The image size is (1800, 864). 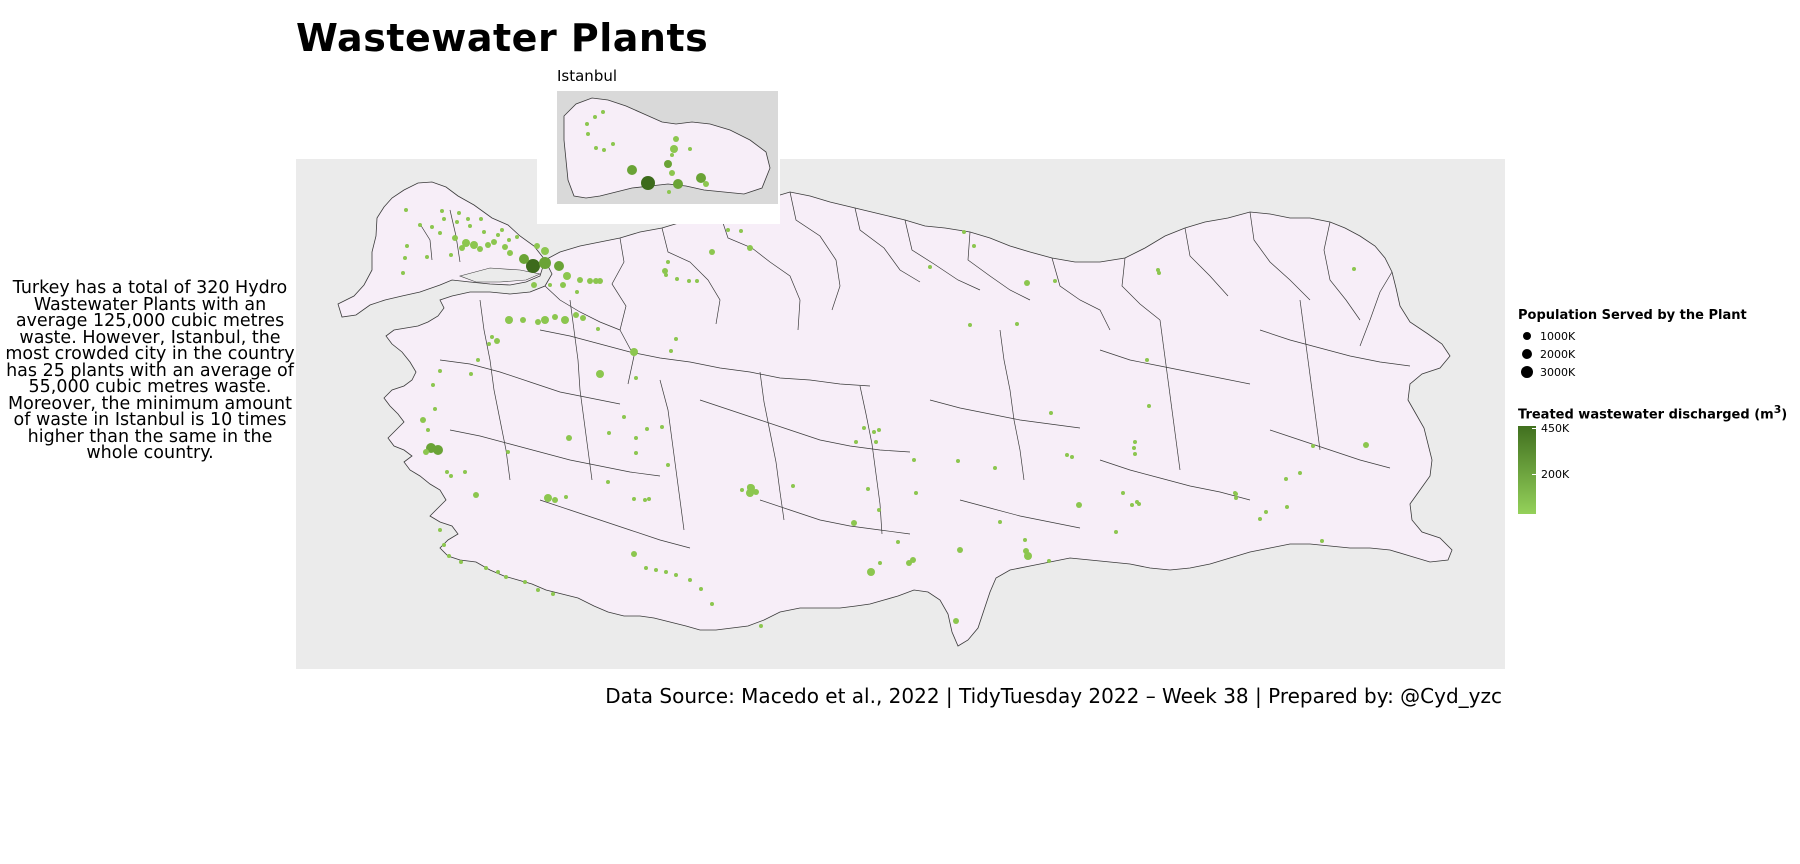 I want to click on color-legend-title-end: ), so click(x=1784, y=415).